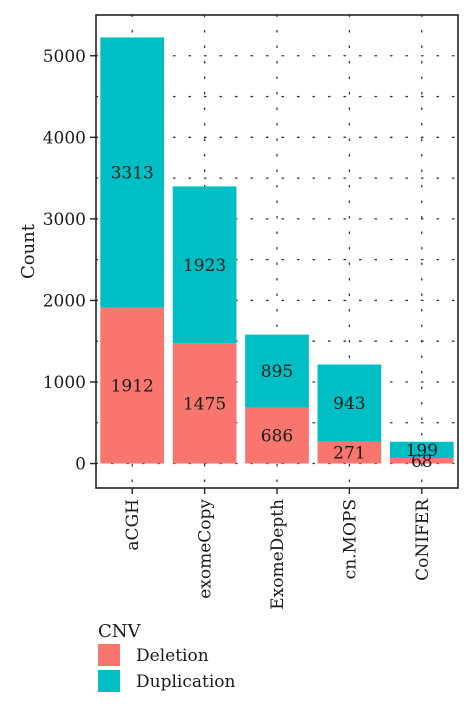 The height and width of the screenshot is (708, 474). I want to click on bar-duplication-ExomeDepth, so click(277, 371).